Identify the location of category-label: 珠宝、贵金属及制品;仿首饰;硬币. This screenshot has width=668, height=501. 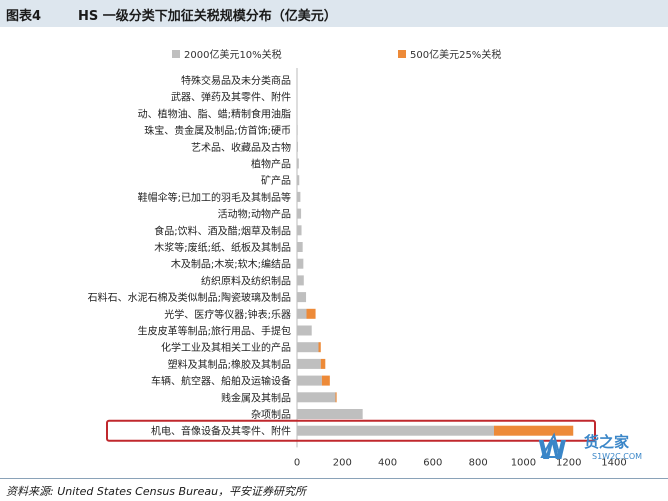
(217, 130).